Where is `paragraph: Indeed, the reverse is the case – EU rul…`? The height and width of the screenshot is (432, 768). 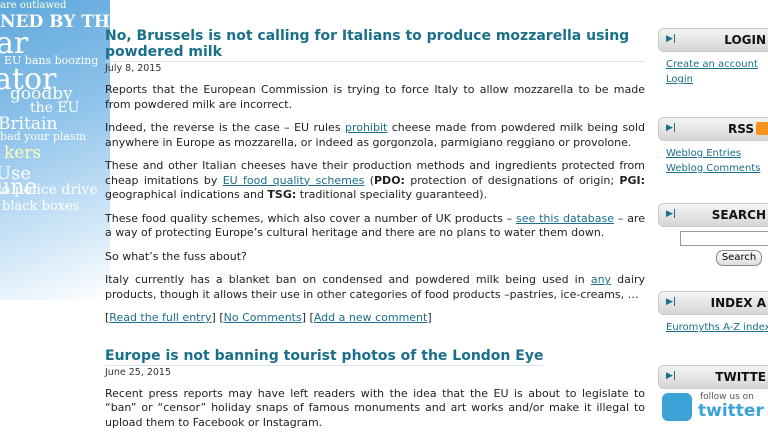 paragraph: Indeed, the reverse is the case – EU rul… is located at coordinates (375, 135).